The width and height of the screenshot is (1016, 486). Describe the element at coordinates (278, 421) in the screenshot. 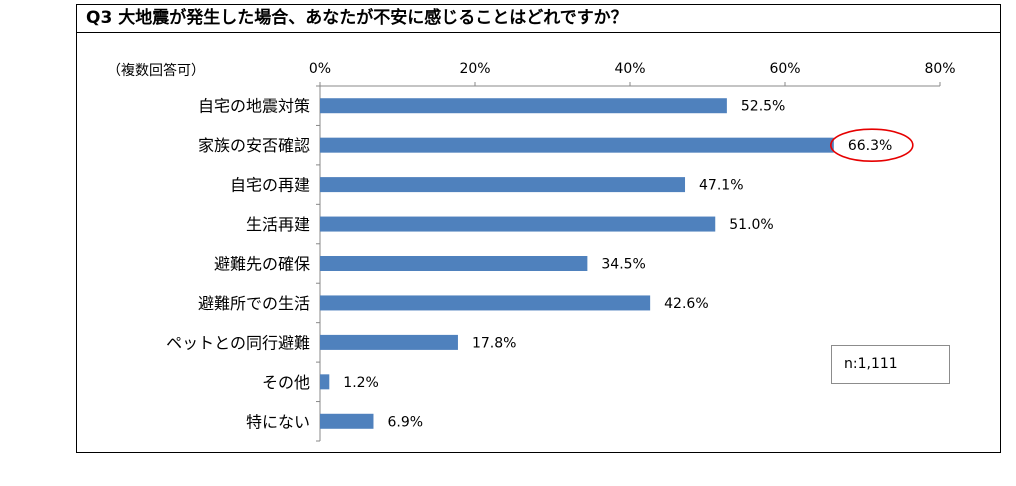

I see `category-label: 特にない` at that location.